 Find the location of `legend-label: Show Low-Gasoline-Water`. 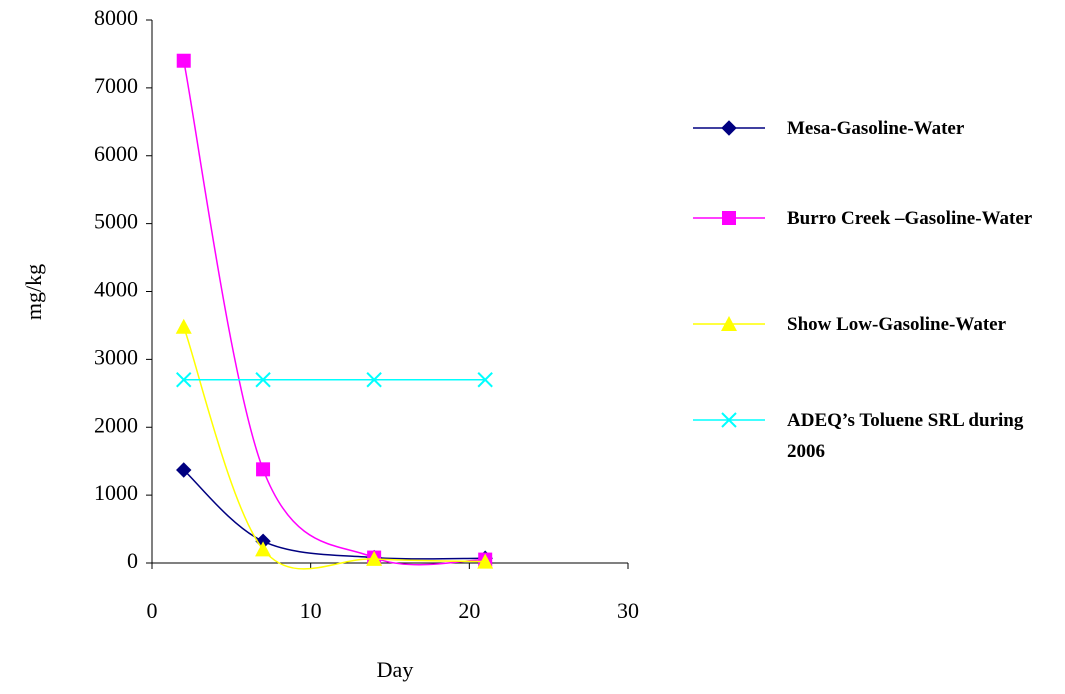

legend-label: Show Low-Gasoline-Water is located at coordinates (897, 324).